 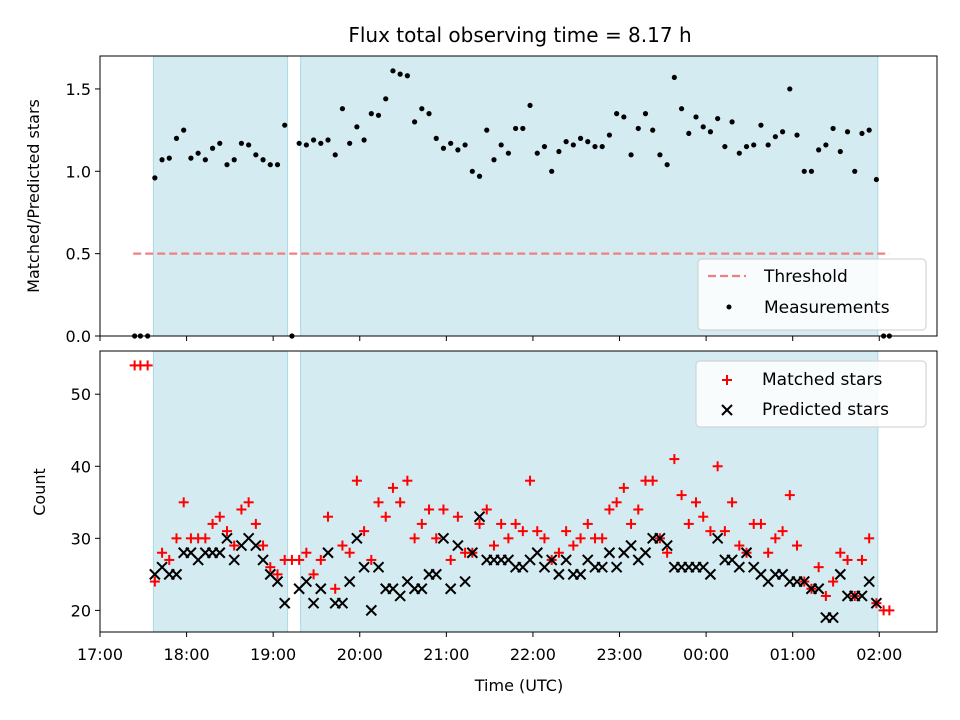 What do you see at coordinates (827, 308) in the screenshot?
I see `measurements-legend-label: Measurements` at bounding box center [827, 308].